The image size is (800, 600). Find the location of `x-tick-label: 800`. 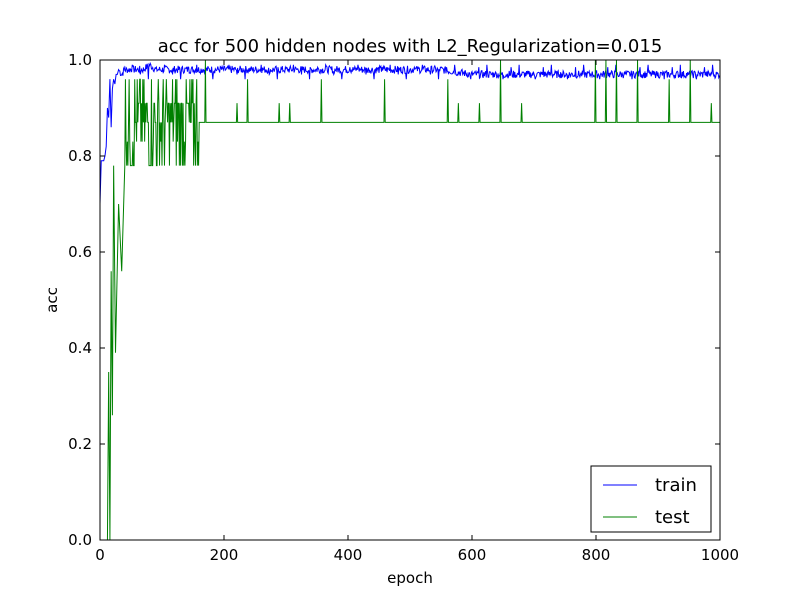

x-tick-label: 800 is located at coordinates (596, 555).